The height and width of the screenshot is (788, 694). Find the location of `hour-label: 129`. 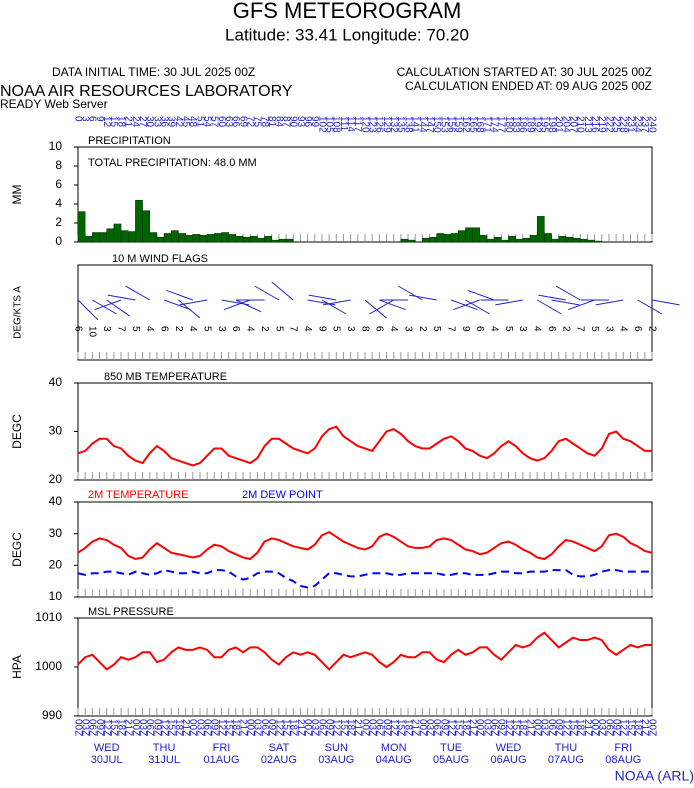

hour-label: 129 is located at coordinates (386, 124).